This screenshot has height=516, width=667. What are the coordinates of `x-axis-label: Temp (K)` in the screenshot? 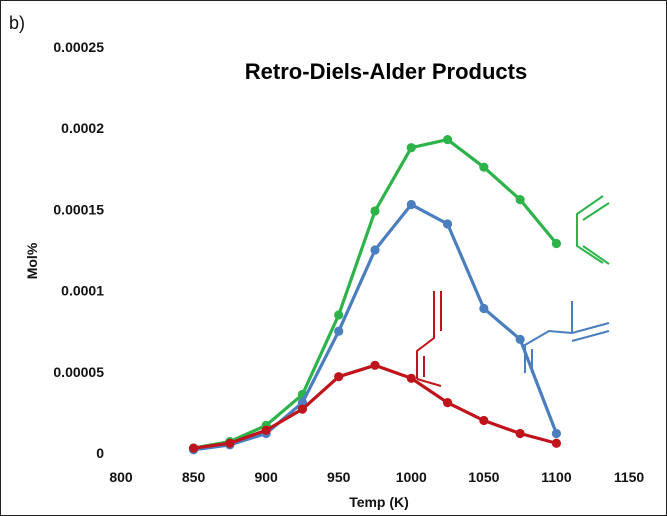 It's located at (379, 502).